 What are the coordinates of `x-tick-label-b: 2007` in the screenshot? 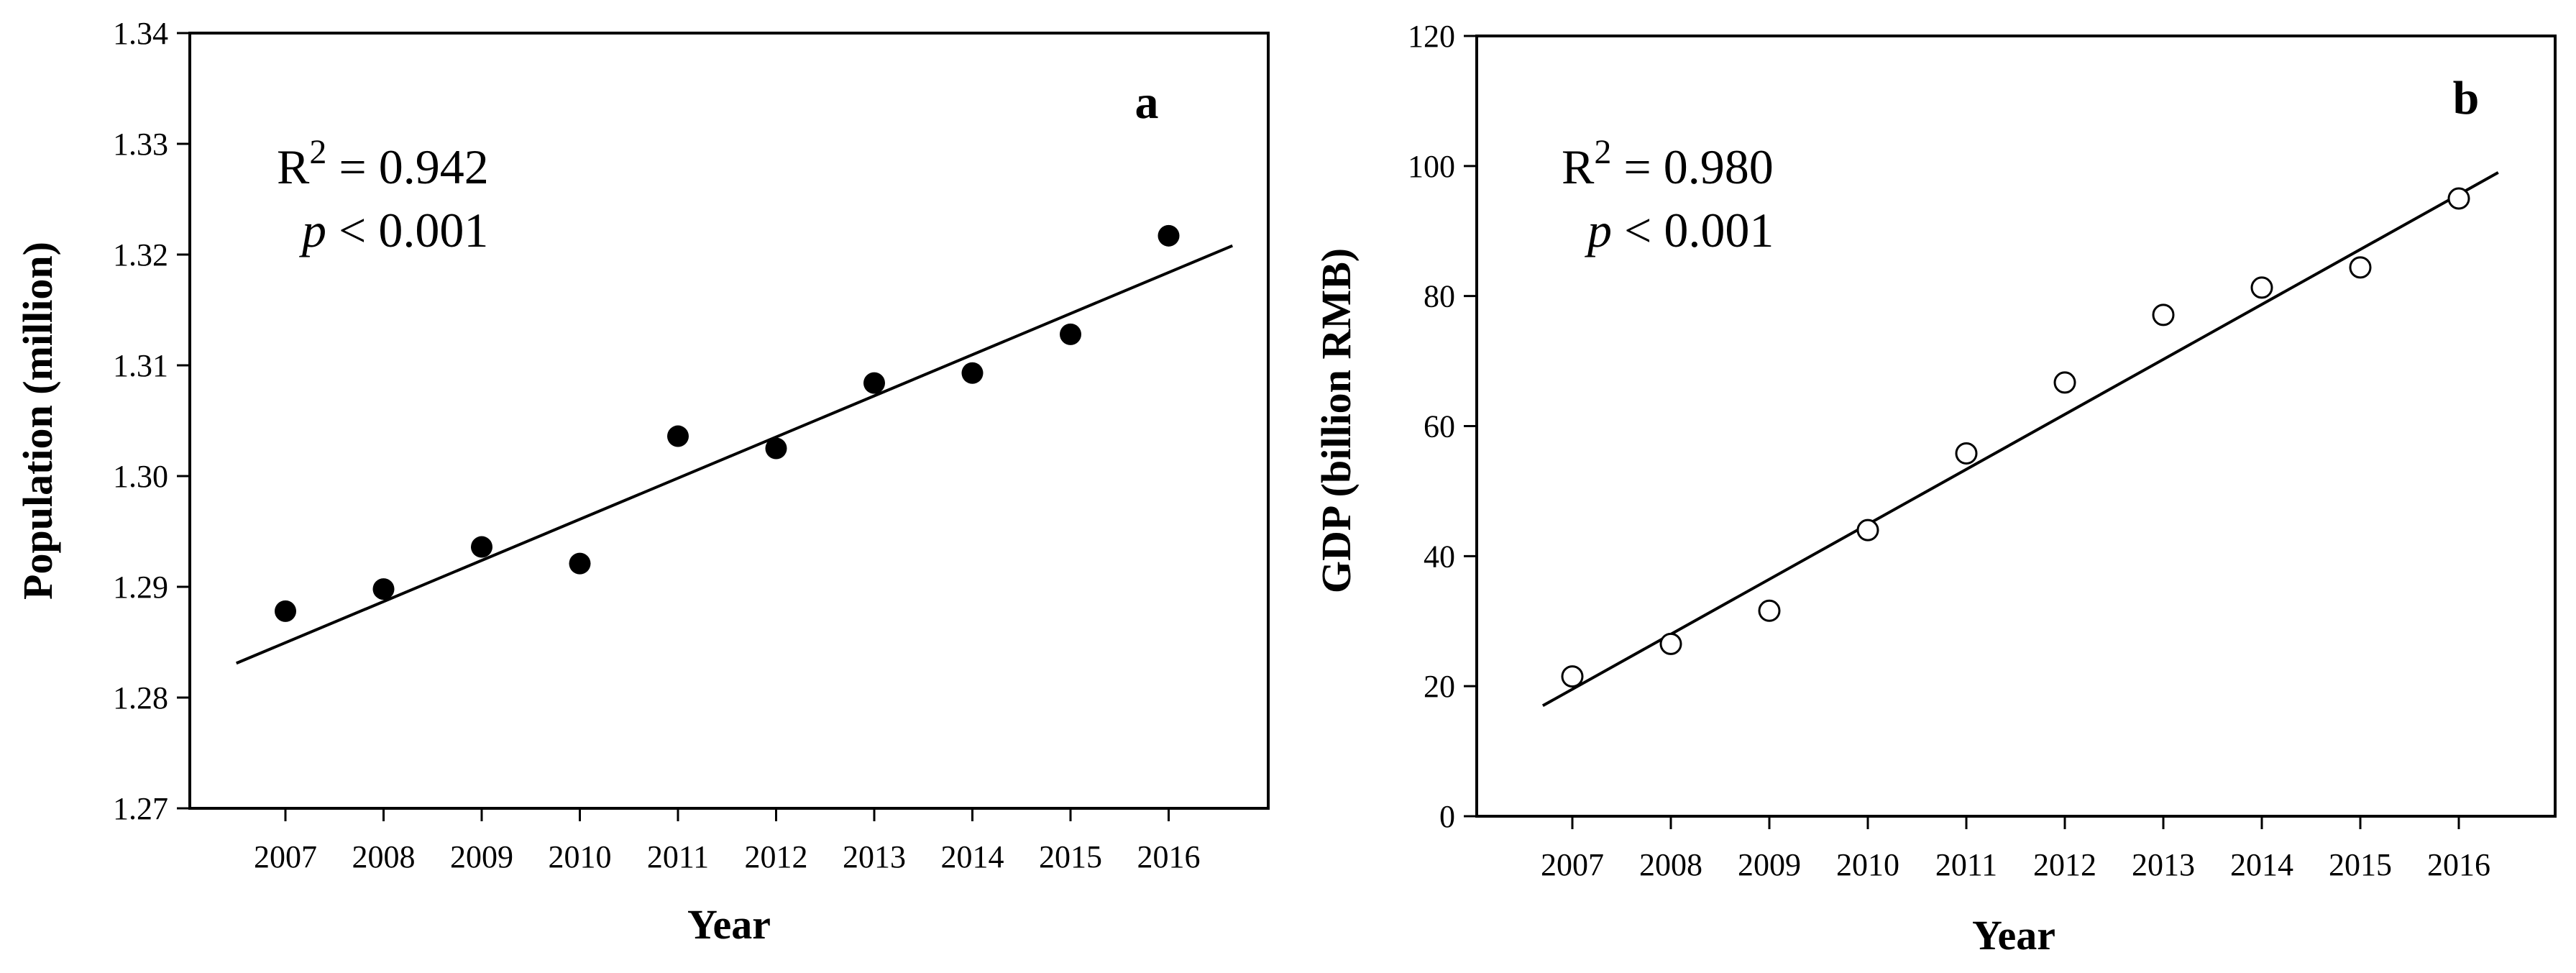 It's located at (1572, 864).